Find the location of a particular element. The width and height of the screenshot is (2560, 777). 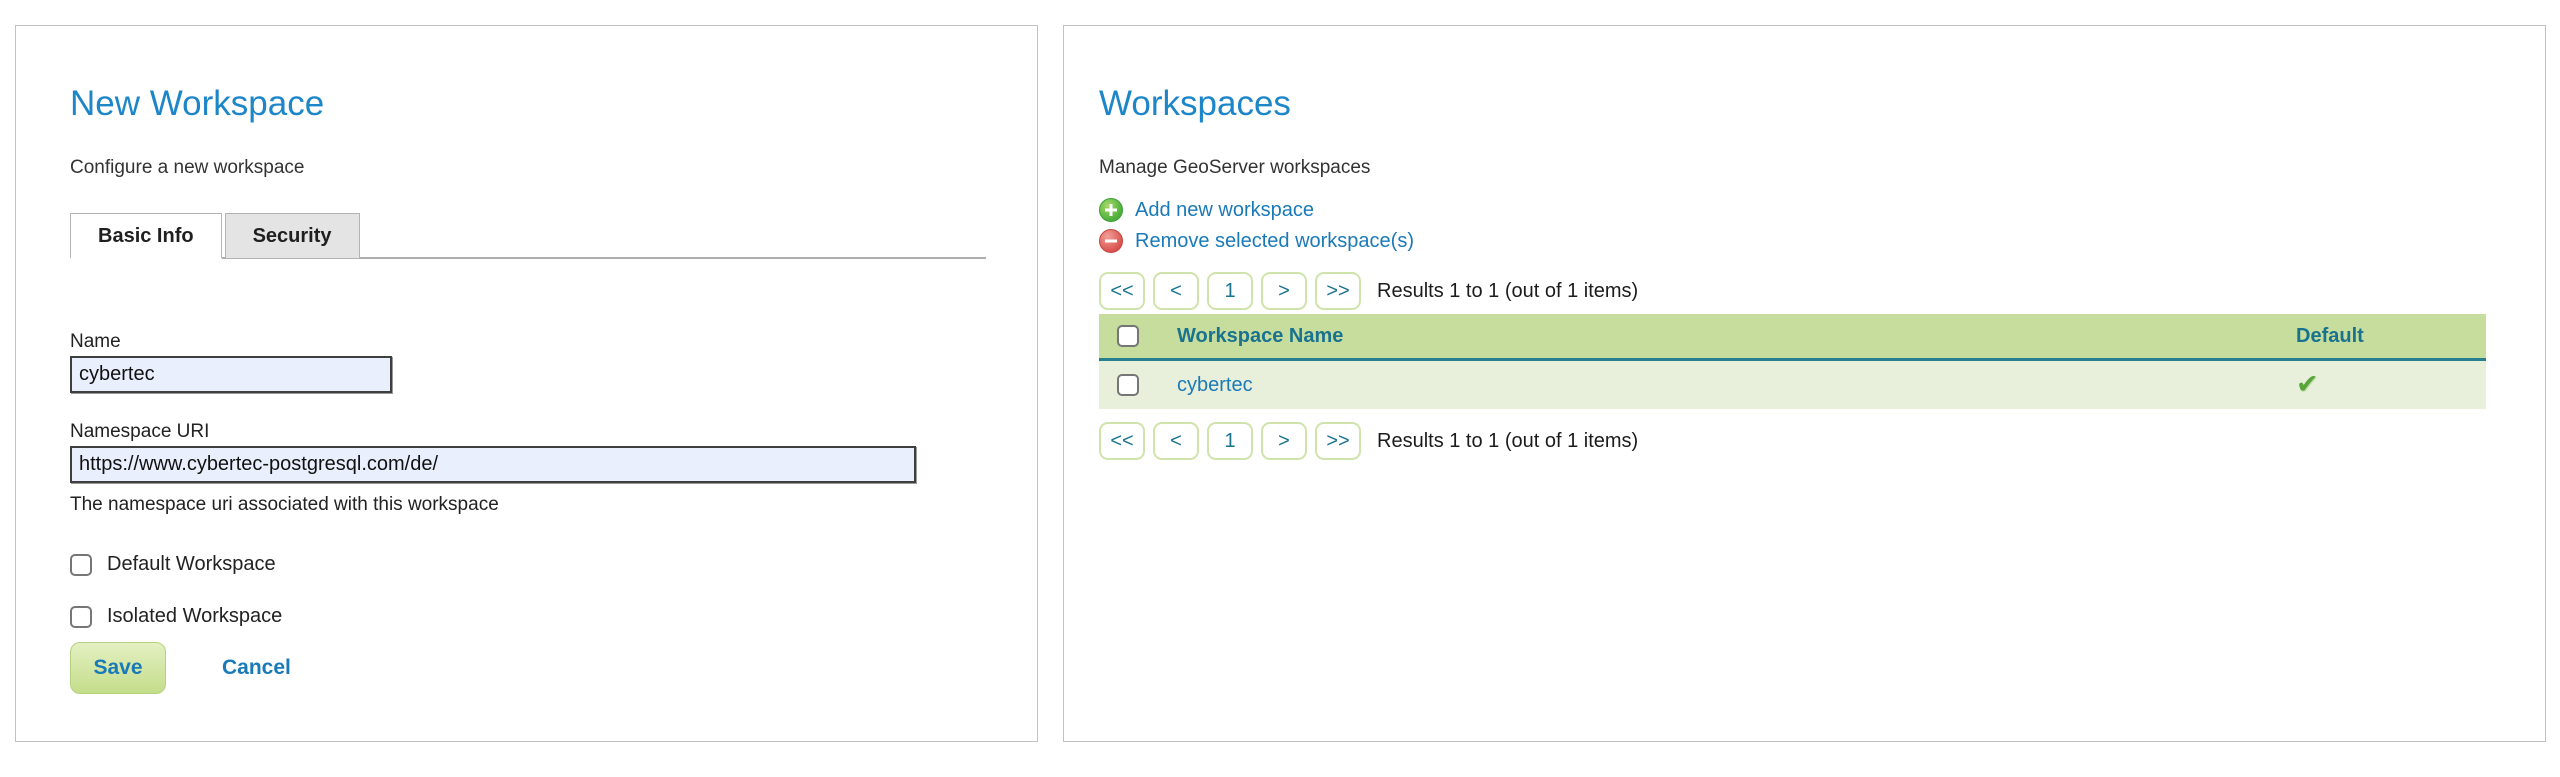

row-checkbox is located at coordinates (1128, 385).